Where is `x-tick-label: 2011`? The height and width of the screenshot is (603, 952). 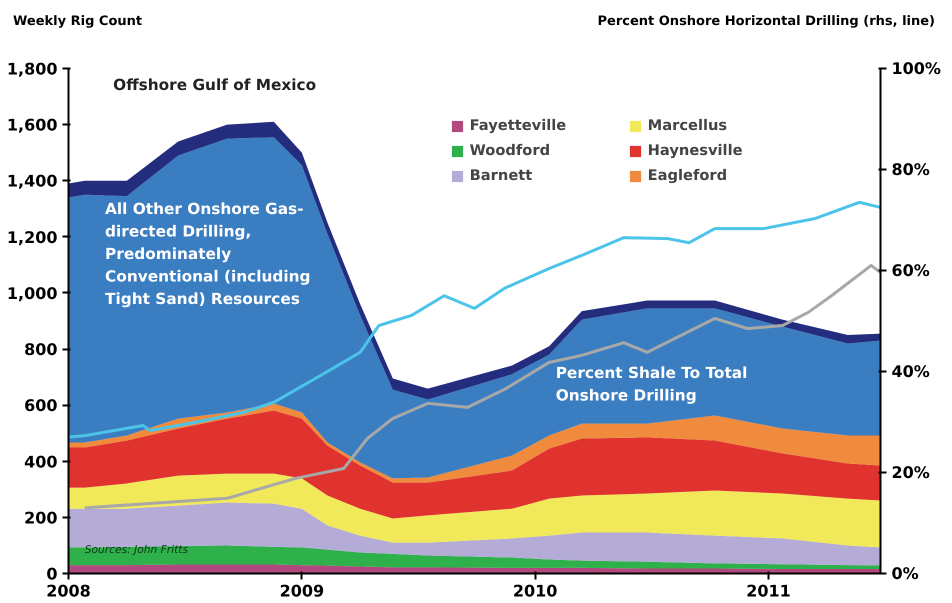
x-tick-label: 2011 is located at coordinates (768, 591).